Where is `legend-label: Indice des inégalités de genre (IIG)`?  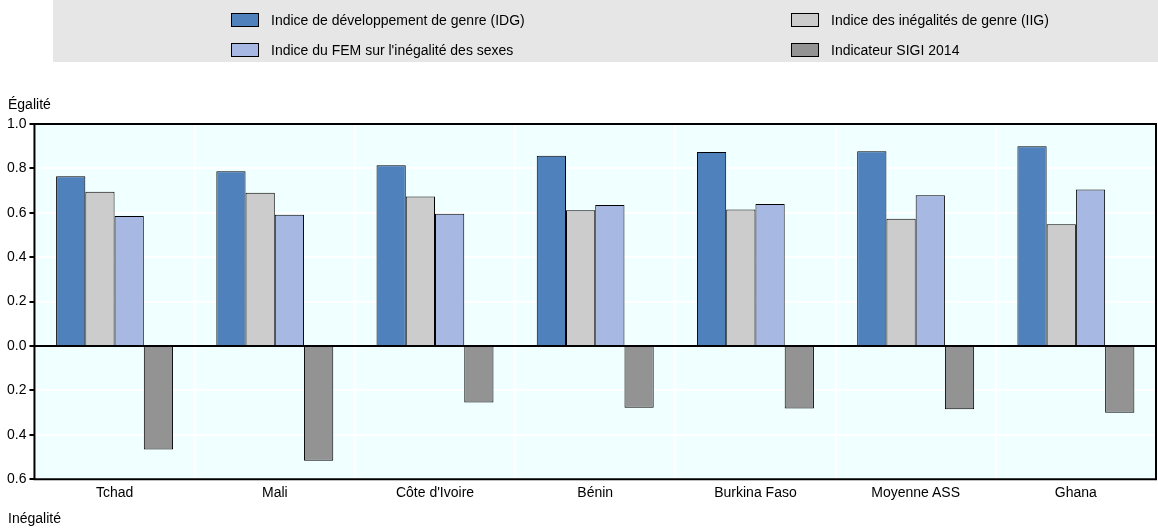 legend-label: Indice des inégalités de genre (IIG) is located at coordinates (940, 20).